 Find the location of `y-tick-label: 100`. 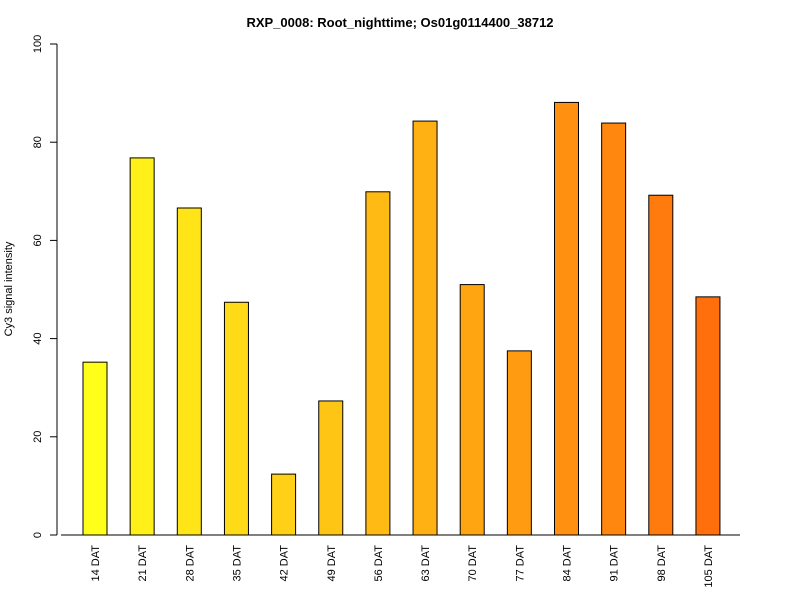

y-tick-label: 100 is located at coordinates (38, 44).